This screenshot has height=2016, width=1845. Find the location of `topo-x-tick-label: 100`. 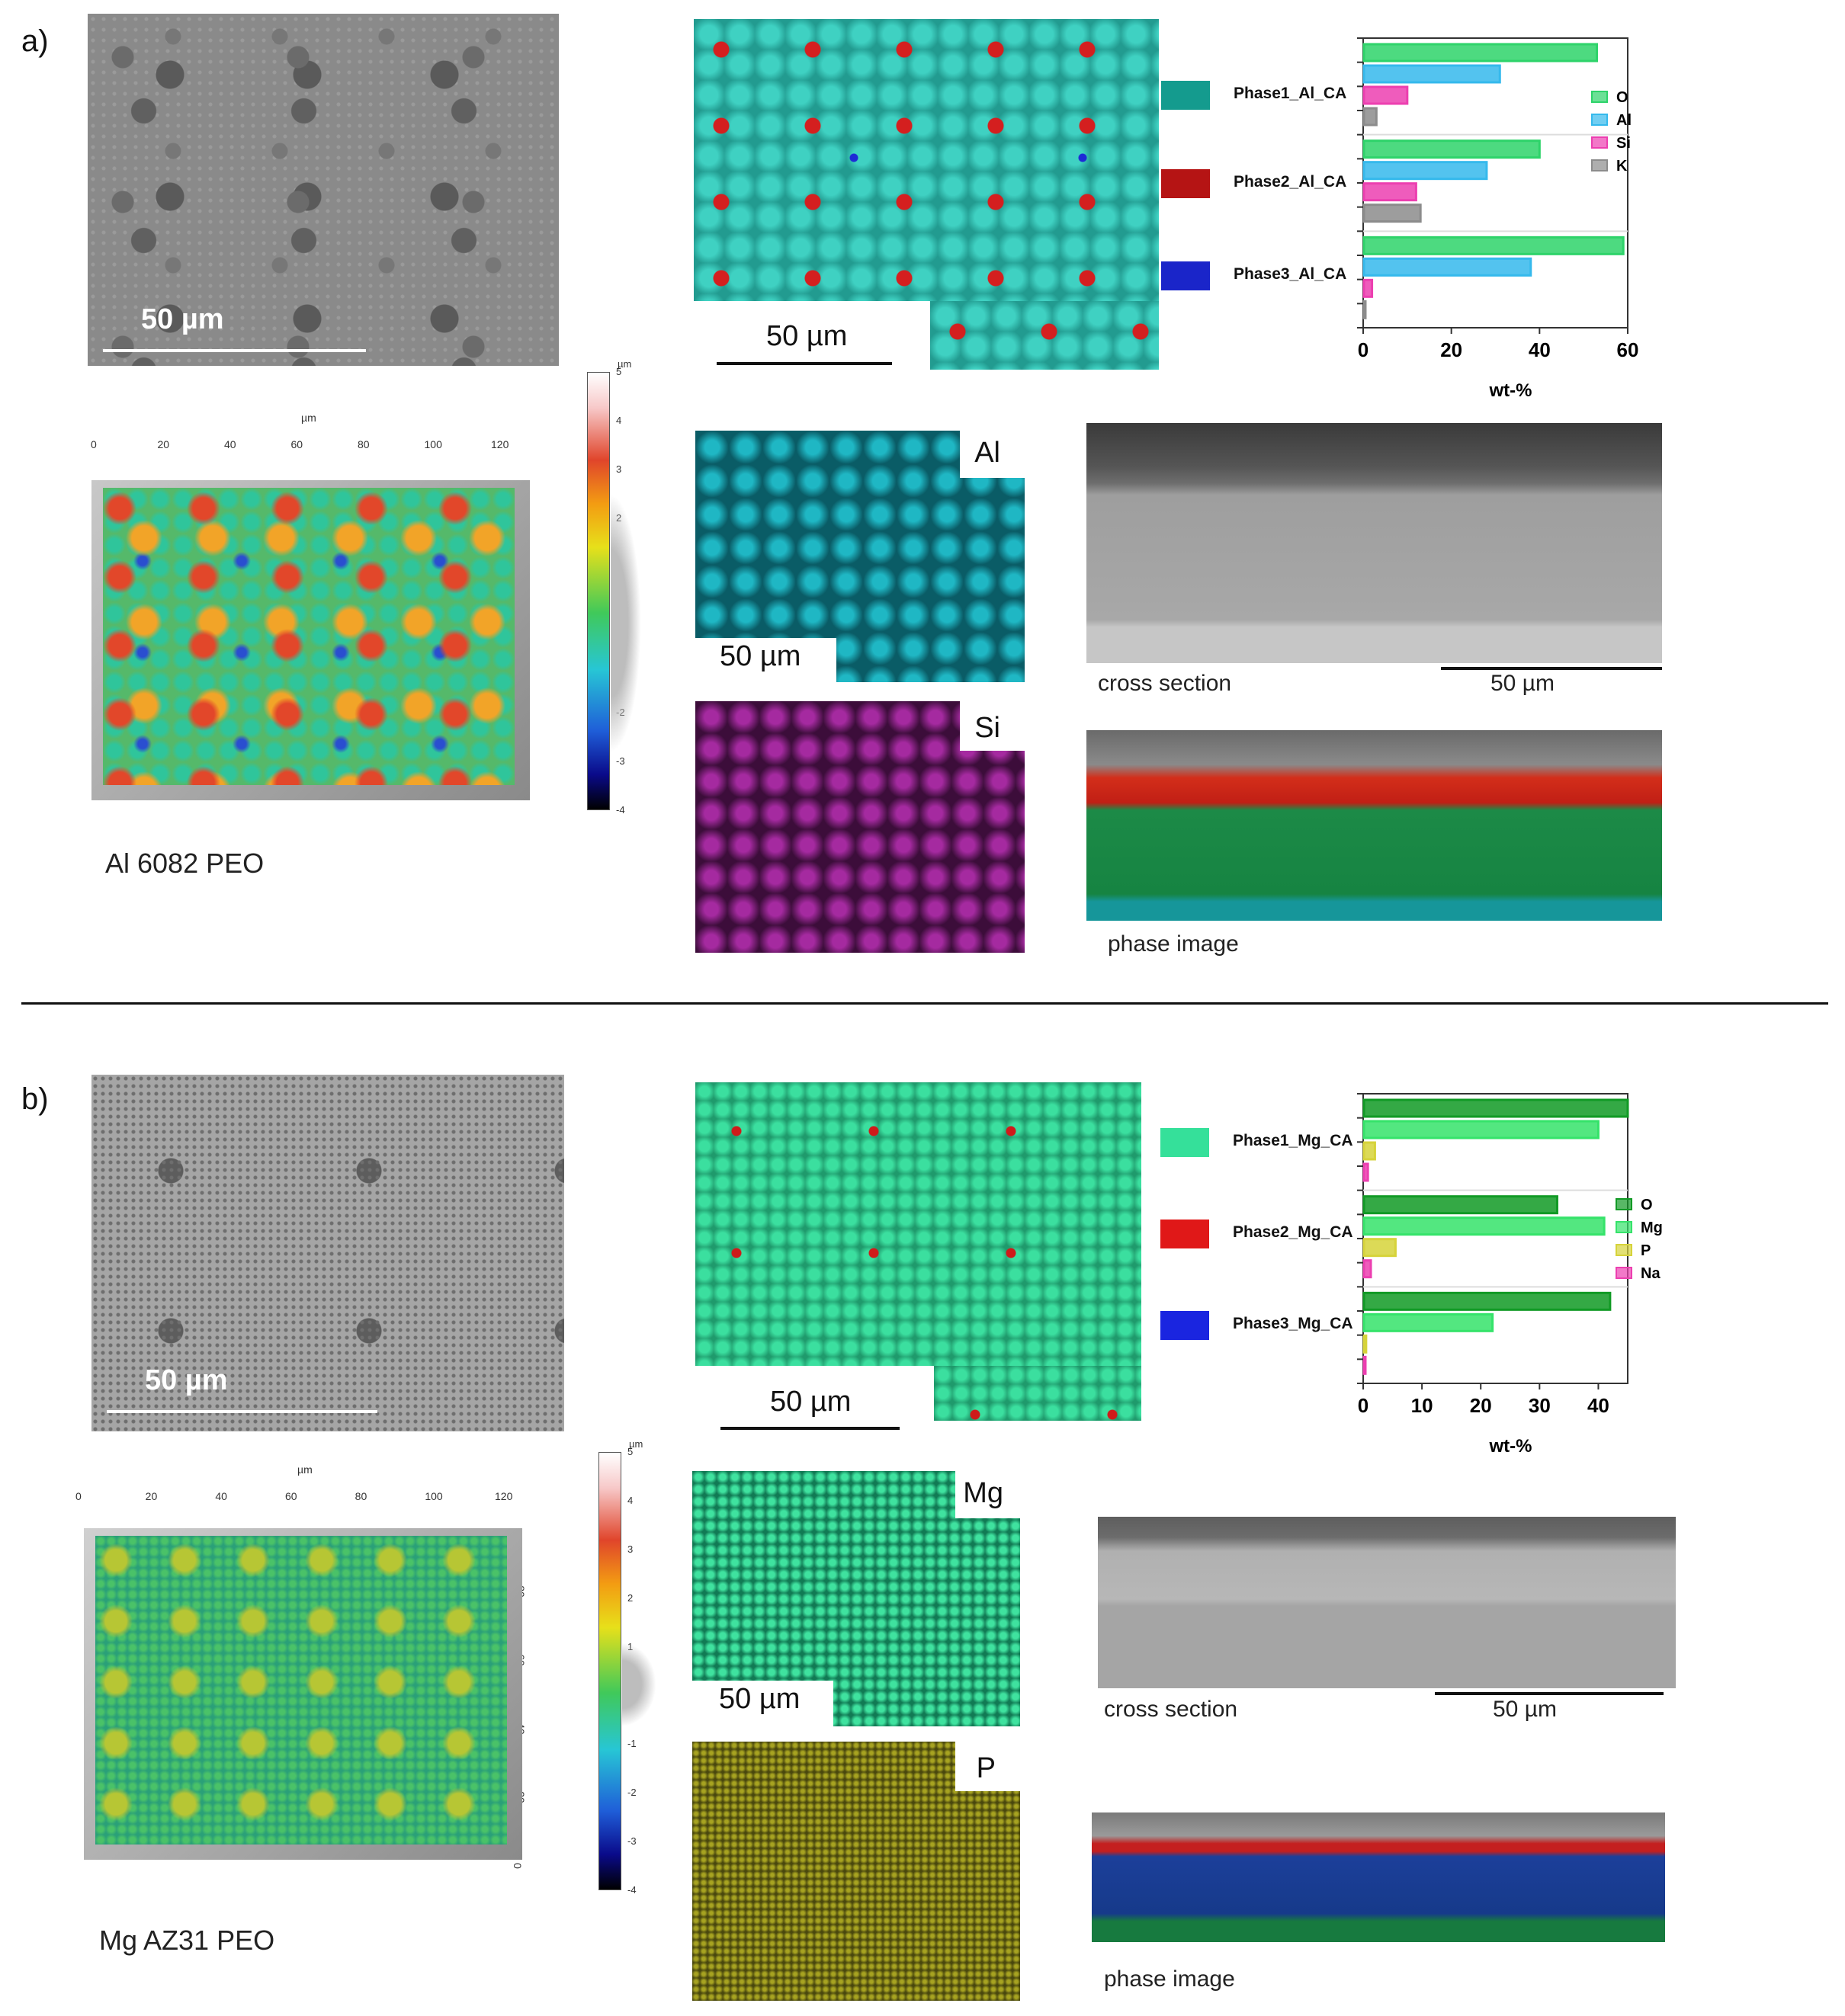

topo-x-tick-label: 100 is located at coordinates (433, 444).